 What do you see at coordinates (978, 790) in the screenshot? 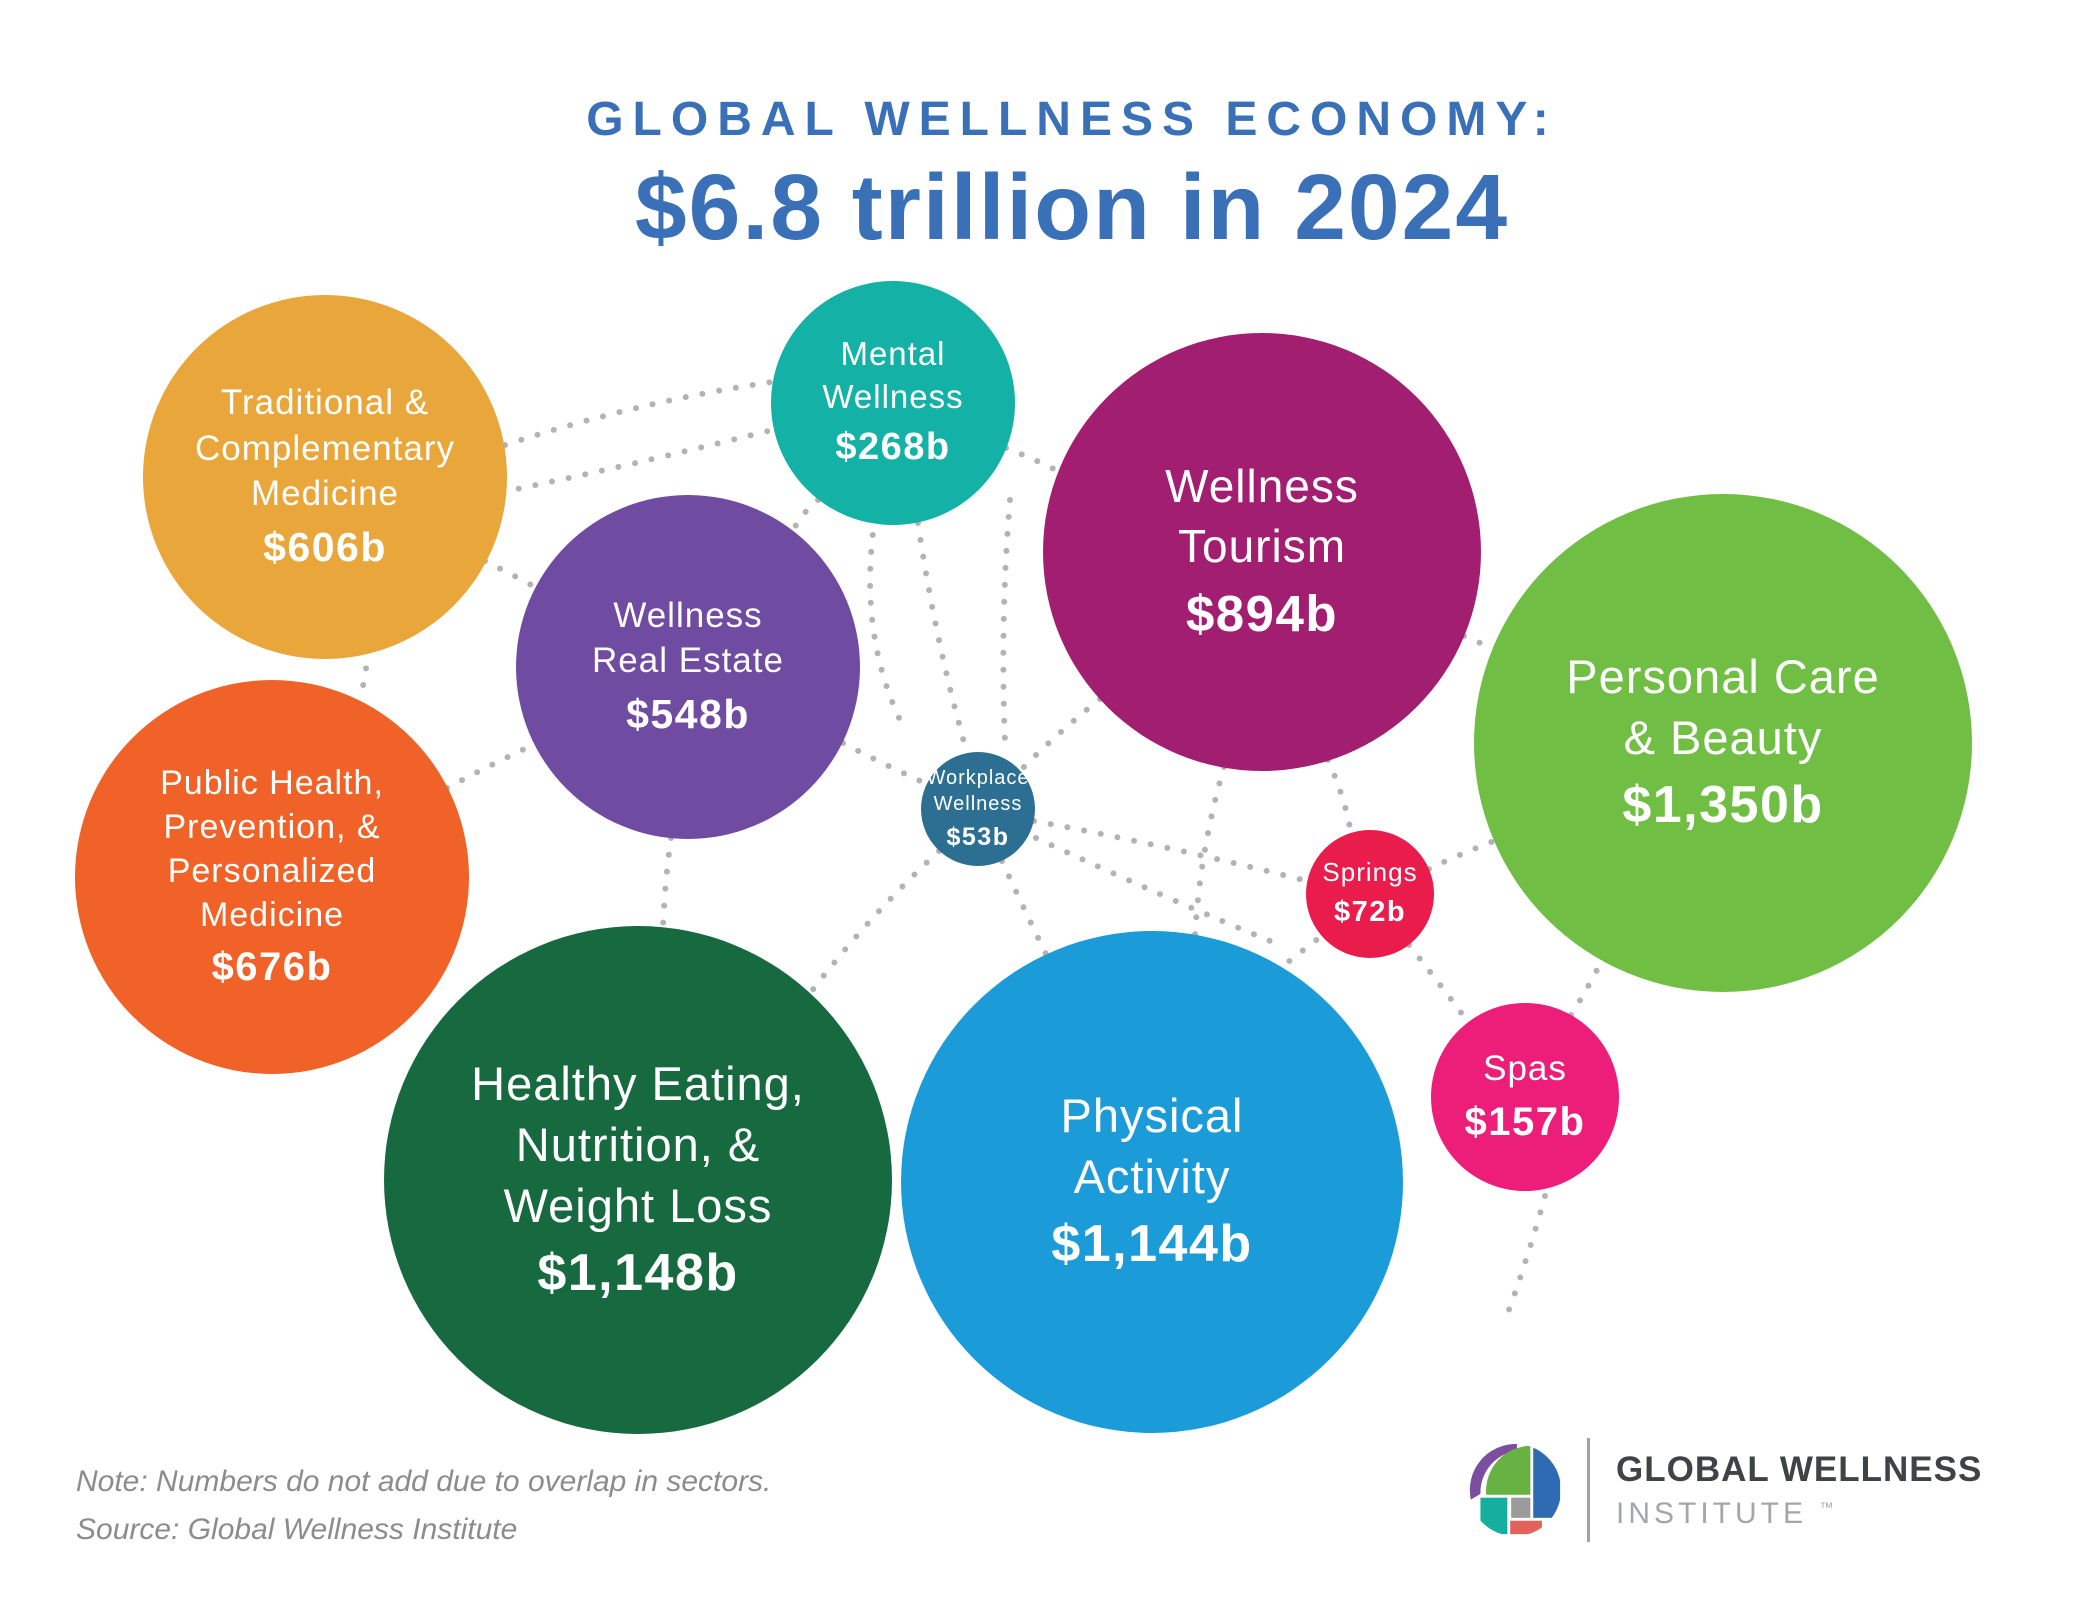
I see `bubble-label: Workplace Wellness` at bounding box center [978, 790].